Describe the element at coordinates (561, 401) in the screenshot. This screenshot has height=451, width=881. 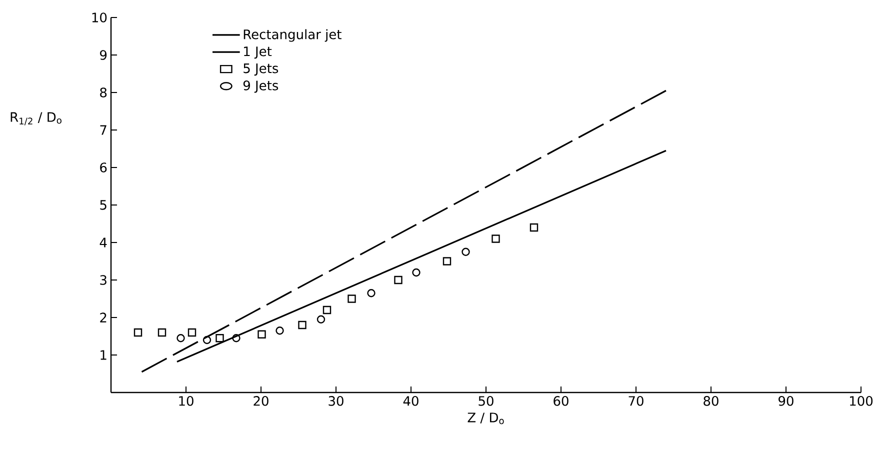
I see `x-tick-label: 60` at that location.